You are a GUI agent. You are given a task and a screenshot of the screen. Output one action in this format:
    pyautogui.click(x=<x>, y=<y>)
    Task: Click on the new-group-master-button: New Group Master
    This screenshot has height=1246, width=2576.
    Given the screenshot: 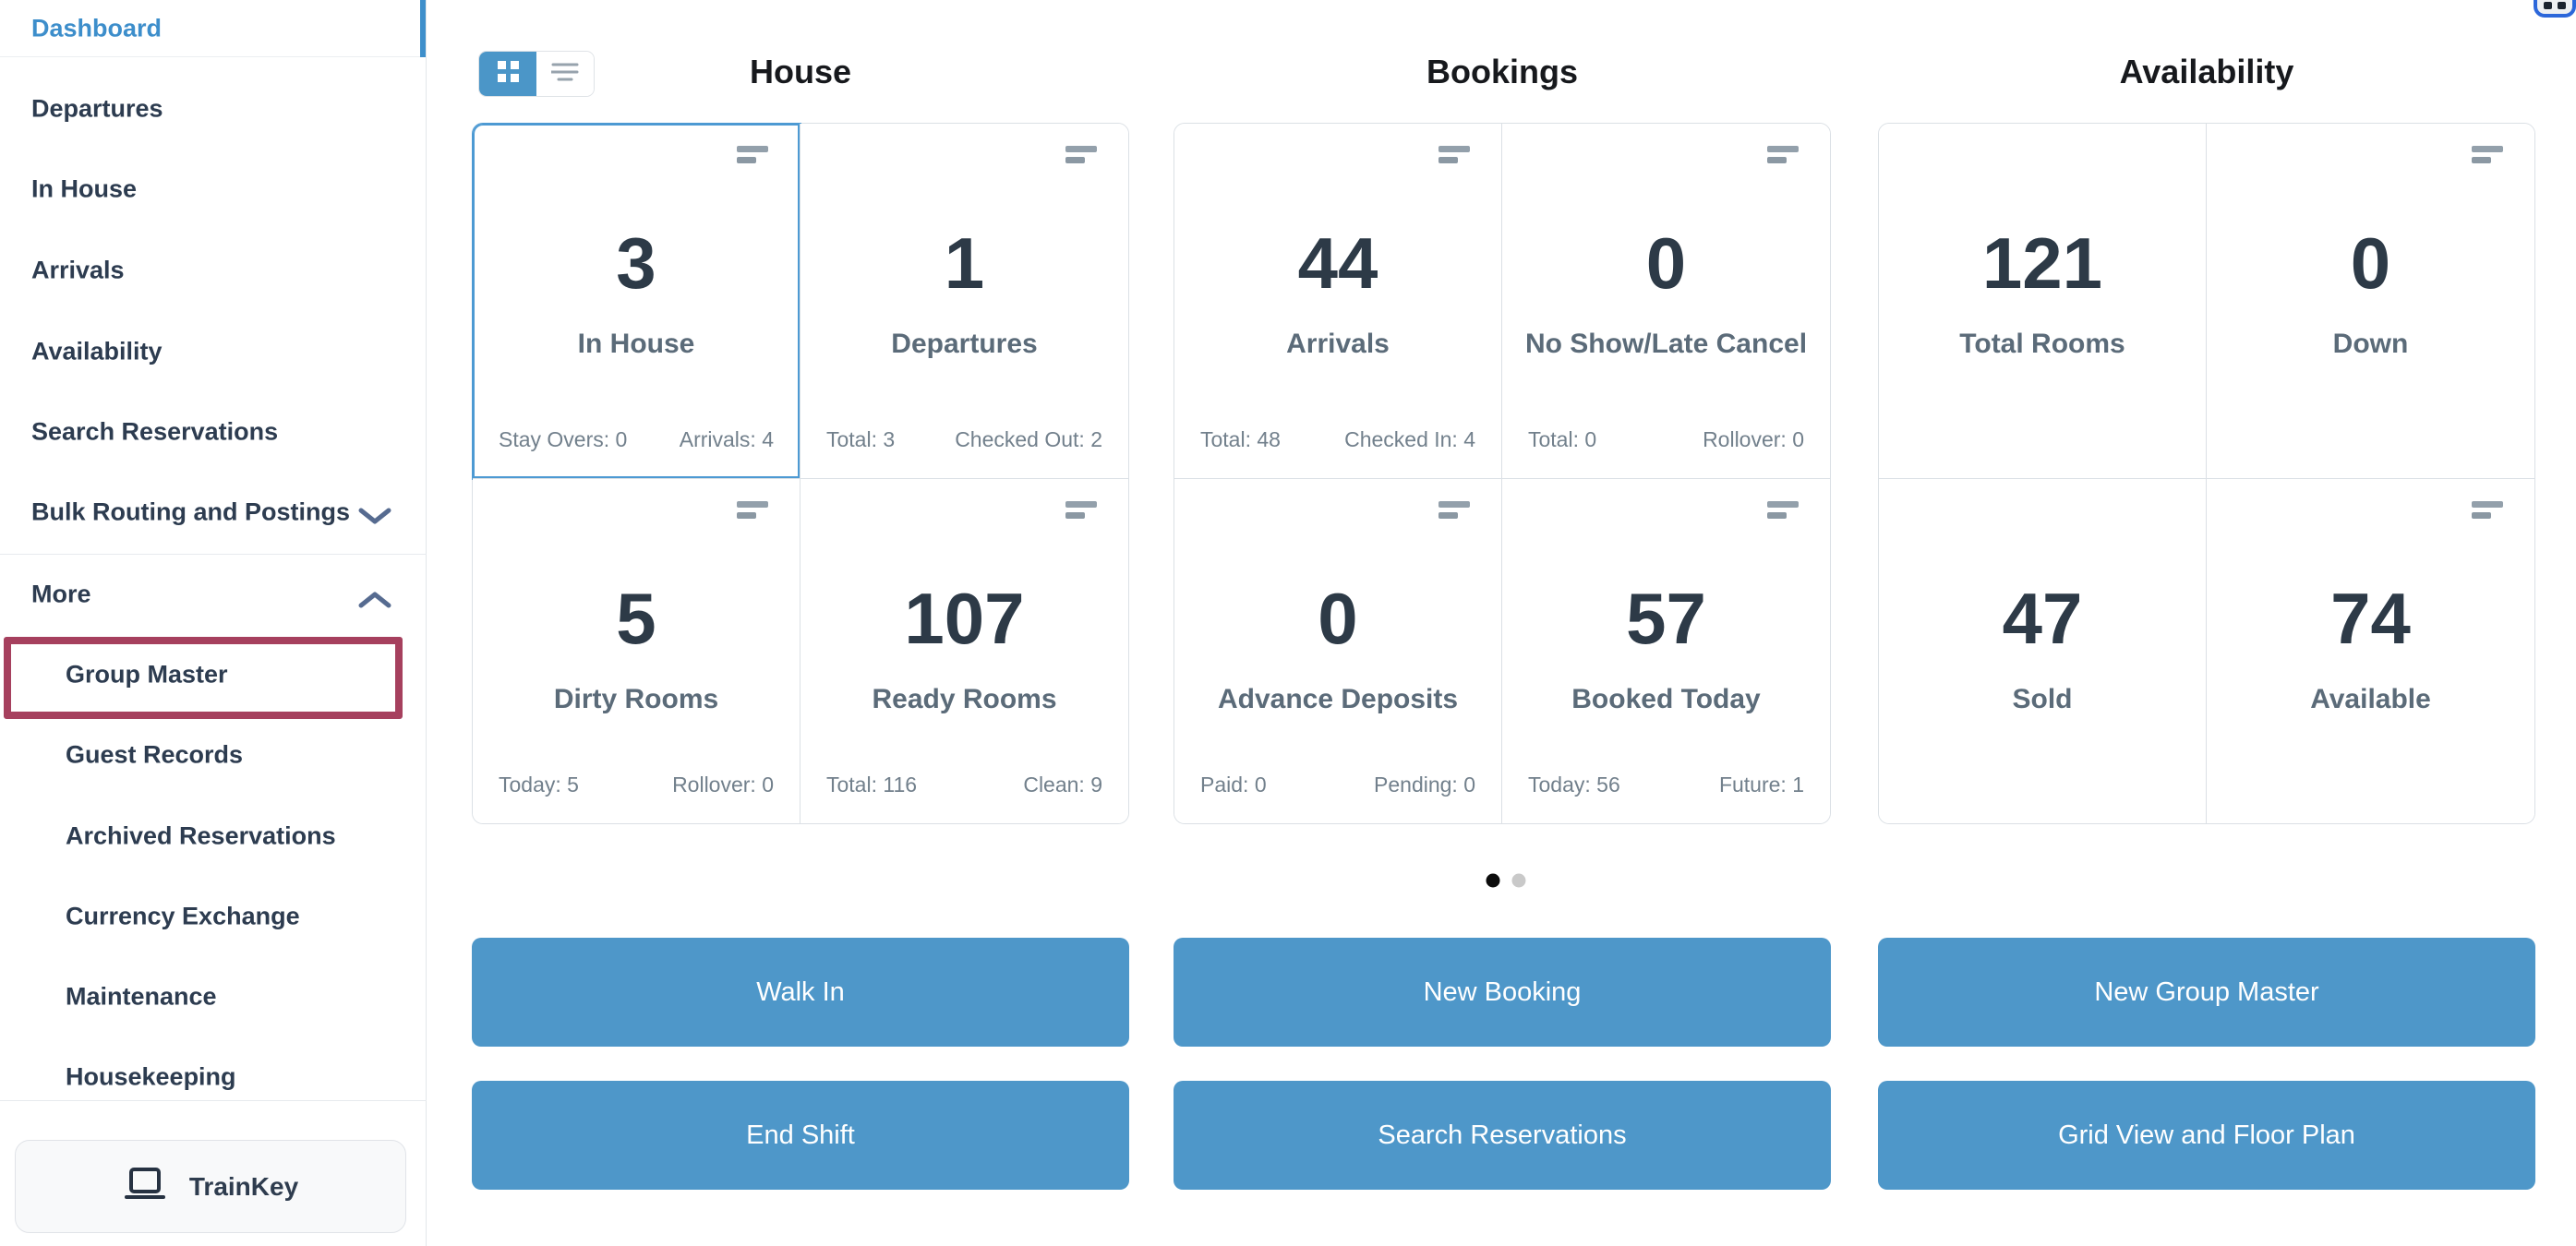 What is the action you would take?
    pyautogui.click(x=2206, y=993)
    